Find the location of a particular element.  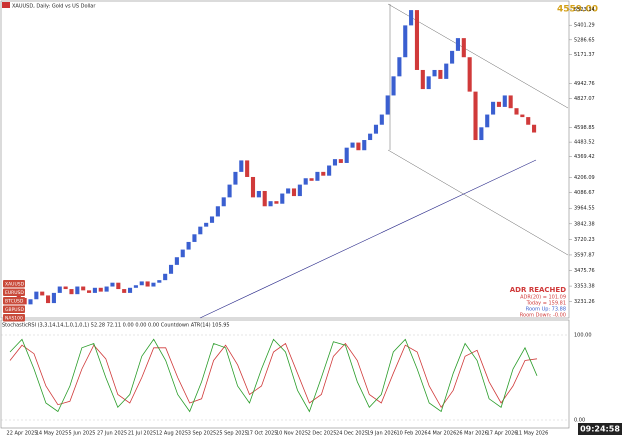

stoch-k-line is located at coordinates (273, 375).